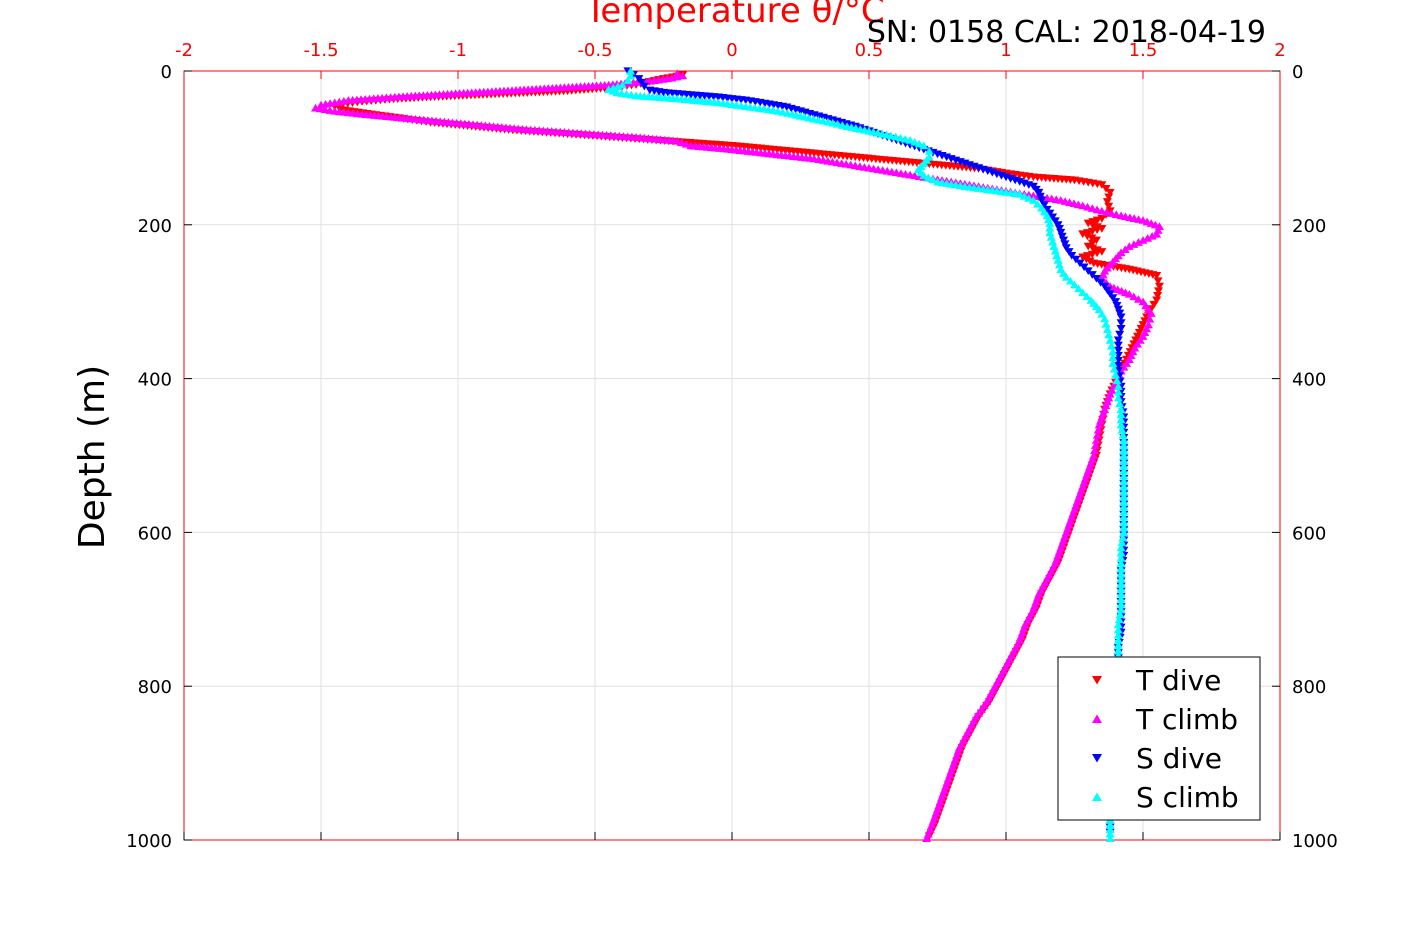 Image resolution: width=1417 pixels, height=945 pixels. Describe the element at coordinates (1159, 738) in the screenshot. I see `legend-box` at that location.